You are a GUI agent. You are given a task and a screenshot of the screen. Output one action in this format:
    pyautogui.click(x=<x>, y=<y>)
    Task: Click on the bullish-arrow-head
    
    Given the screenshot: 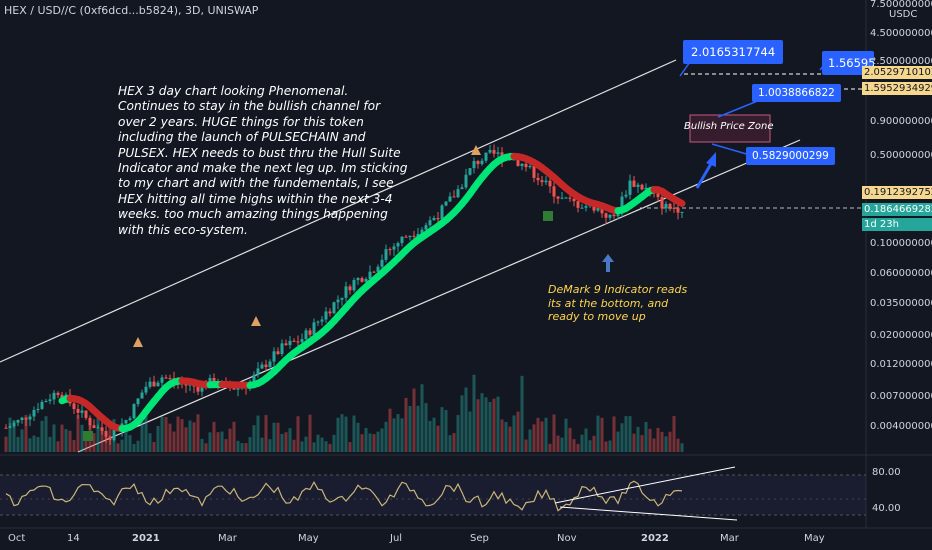 What is the action you would take?
    pyautogui.click(x=711, y=159)
    